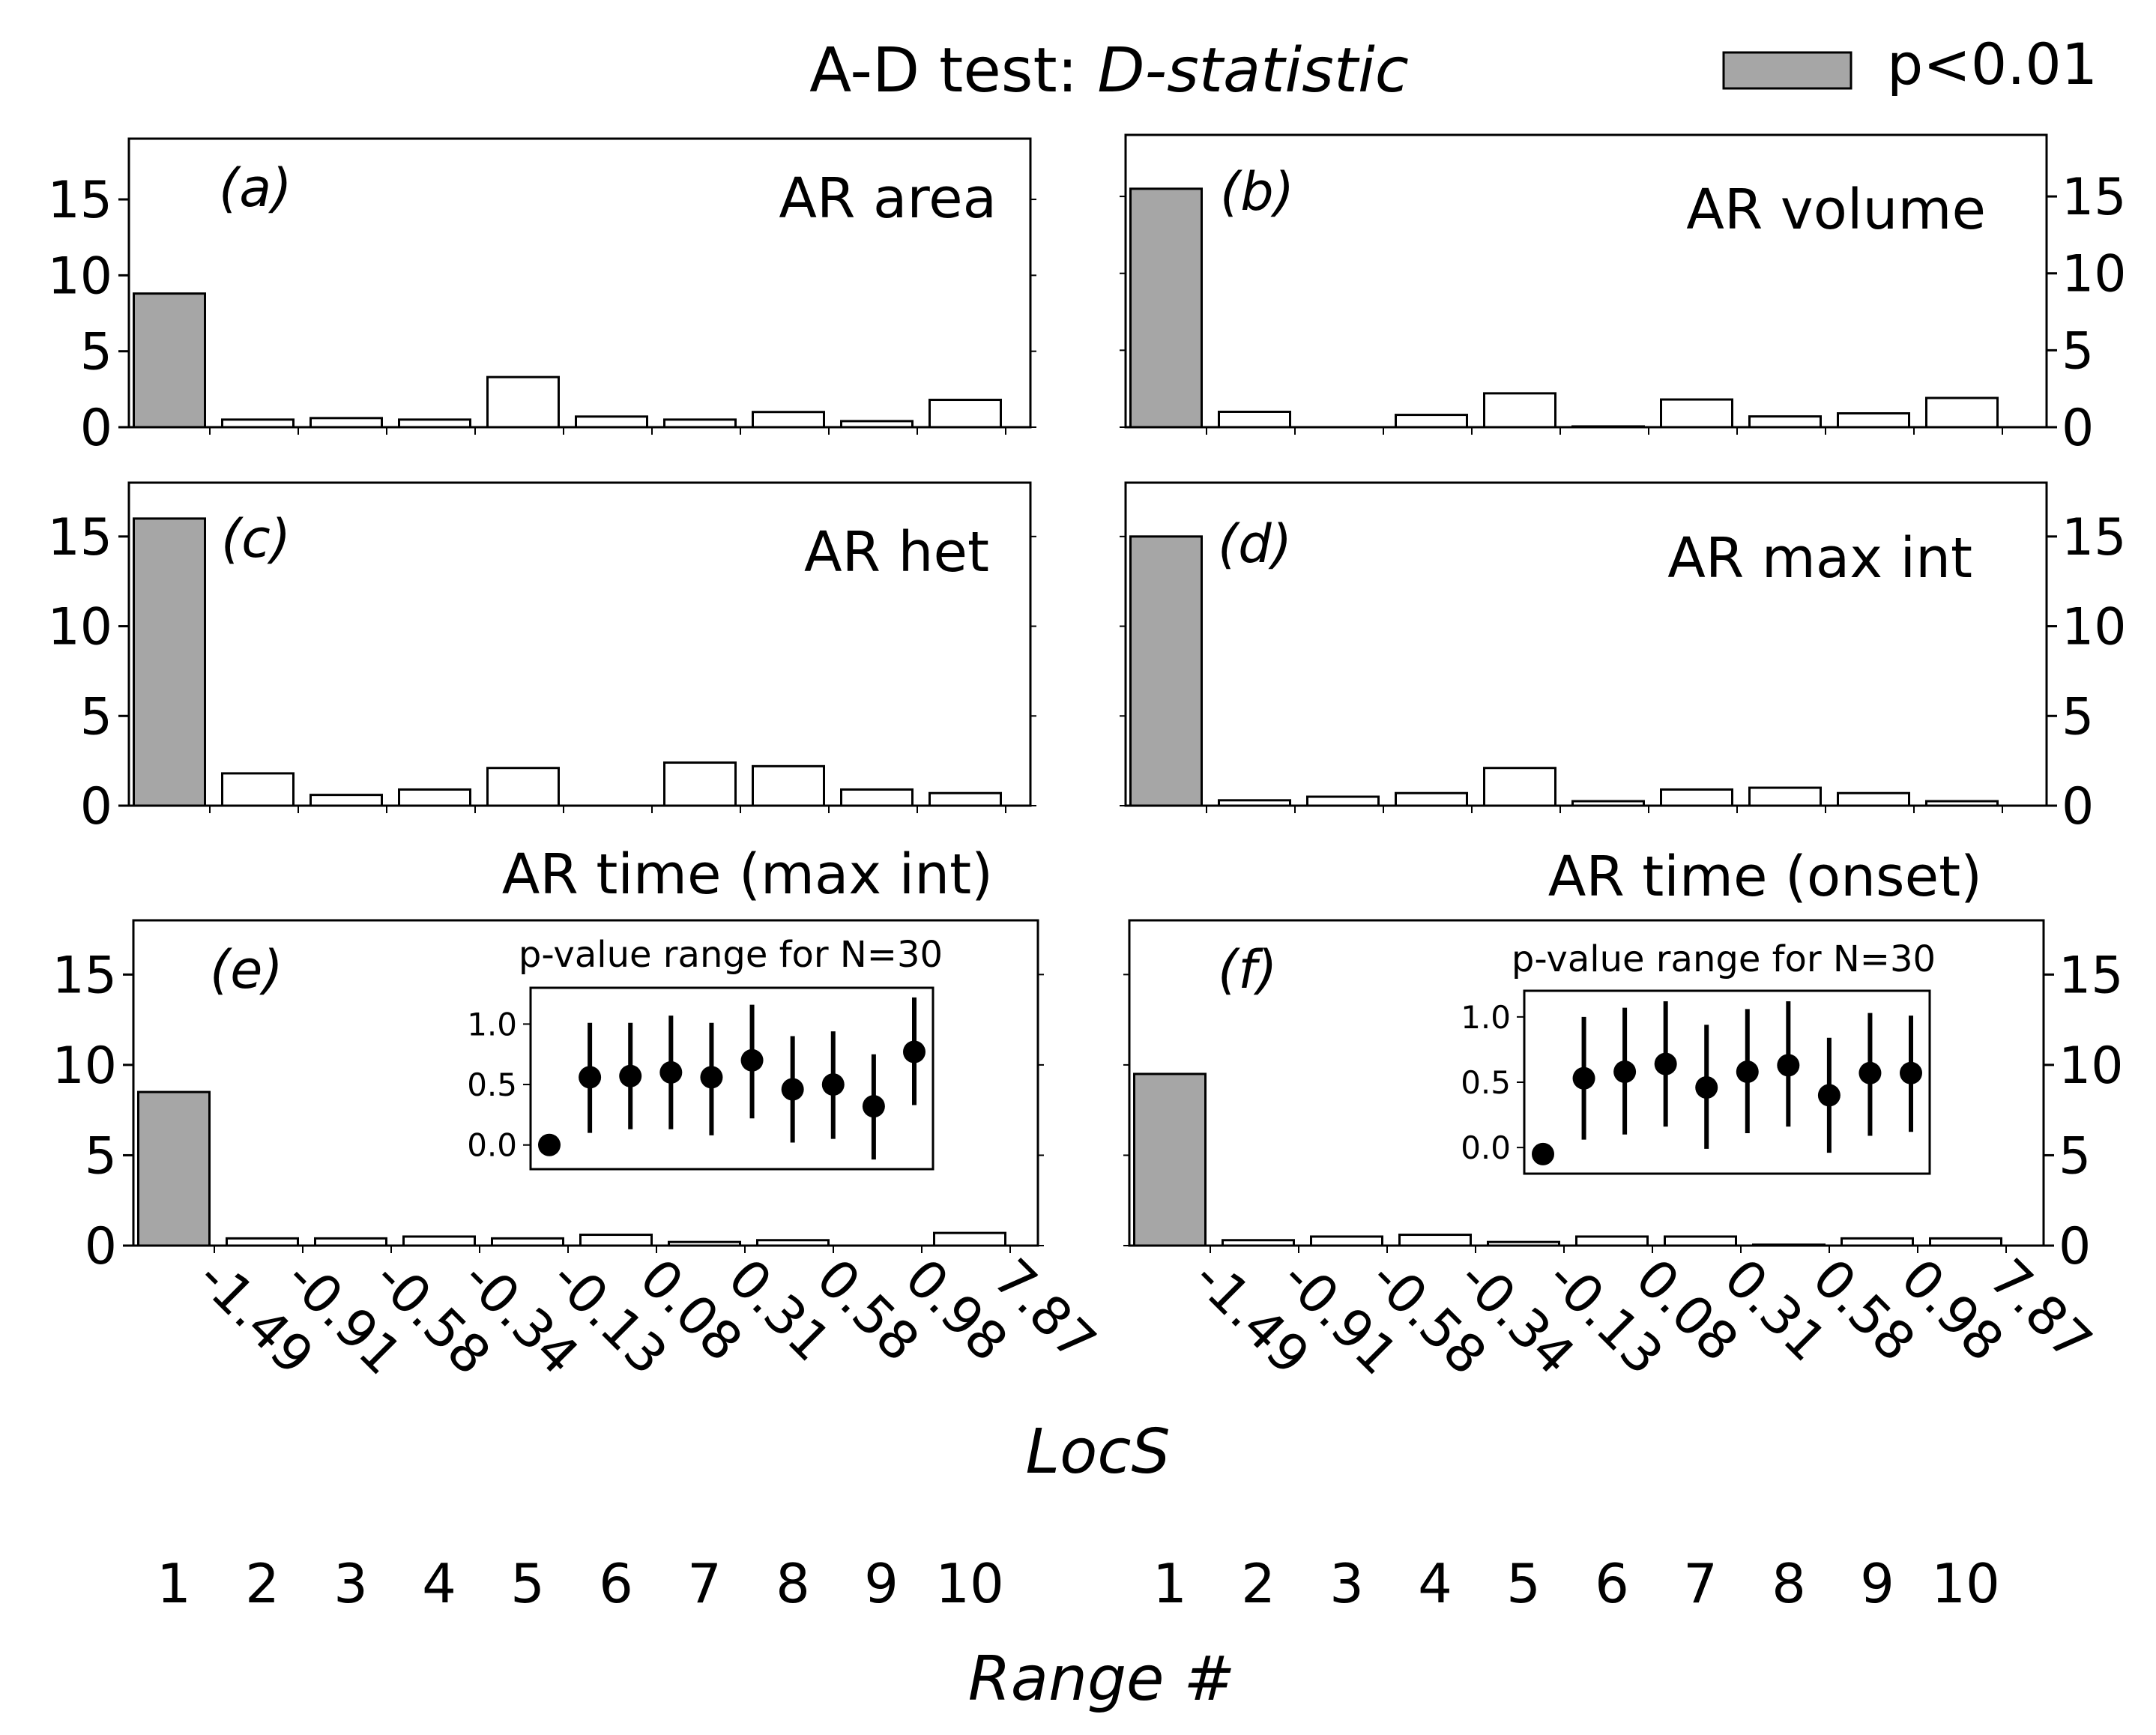  What do you see at coordinates (1819, 558) in the screenshot?
I see `panel-d-title: AR max int` at bounding box center [1819, 558].